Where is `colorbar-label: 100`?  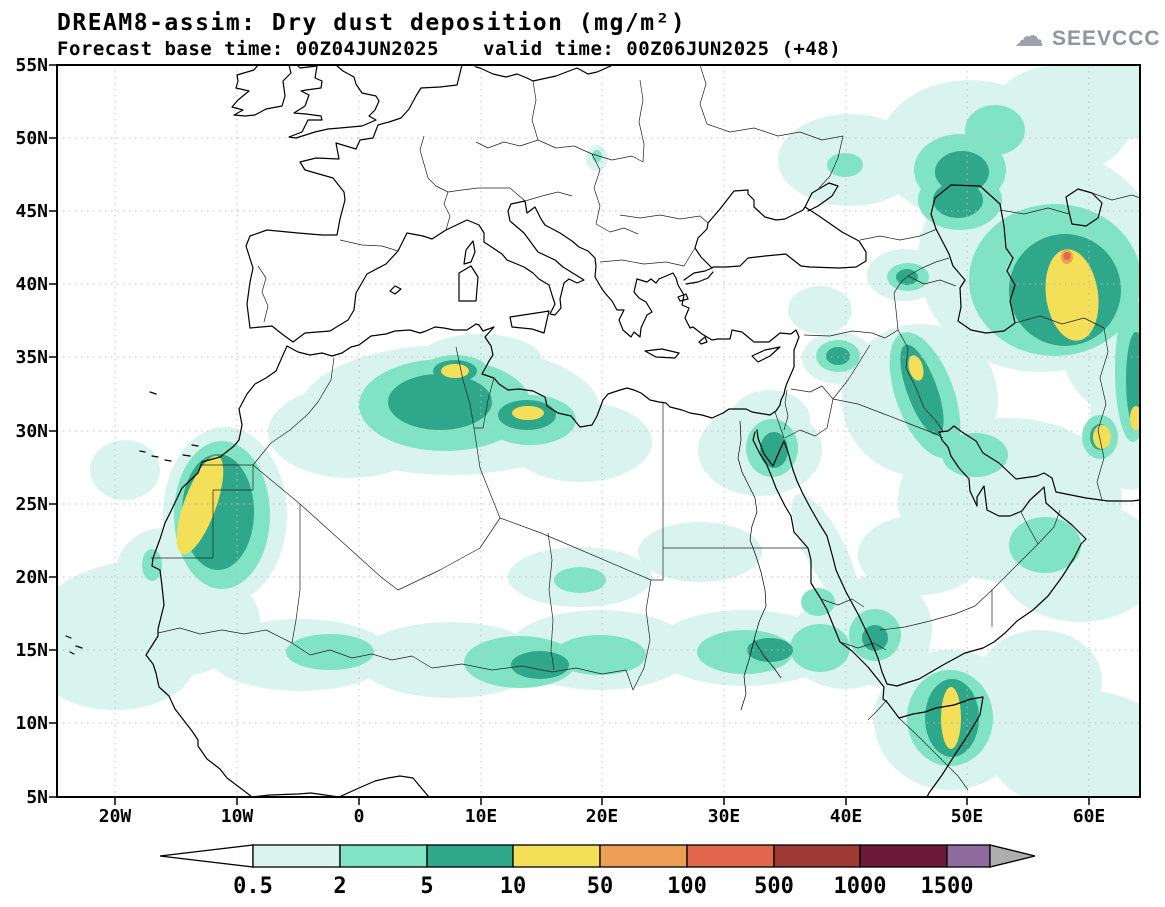 colorbar-label: 100 is located at coordinates (687, 886).